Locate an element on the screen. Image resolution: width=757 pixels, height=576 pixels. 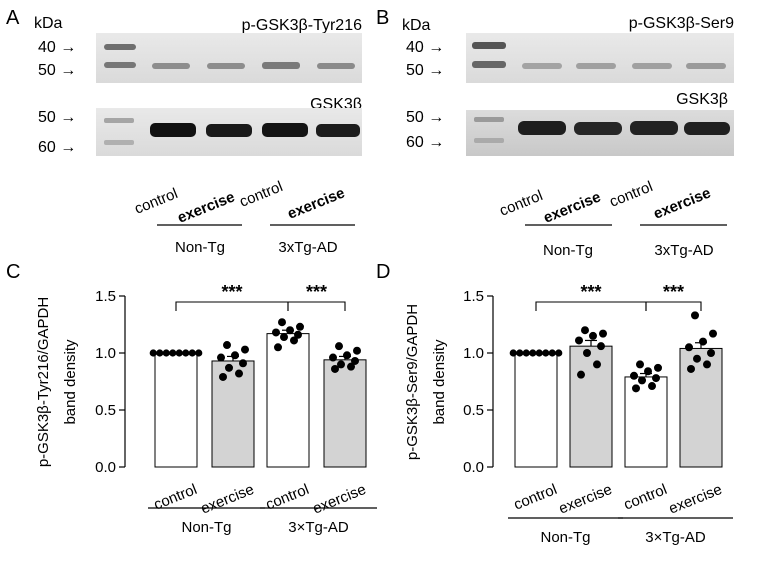
blot-a-top-membrane is located at coordinates (229, 58).